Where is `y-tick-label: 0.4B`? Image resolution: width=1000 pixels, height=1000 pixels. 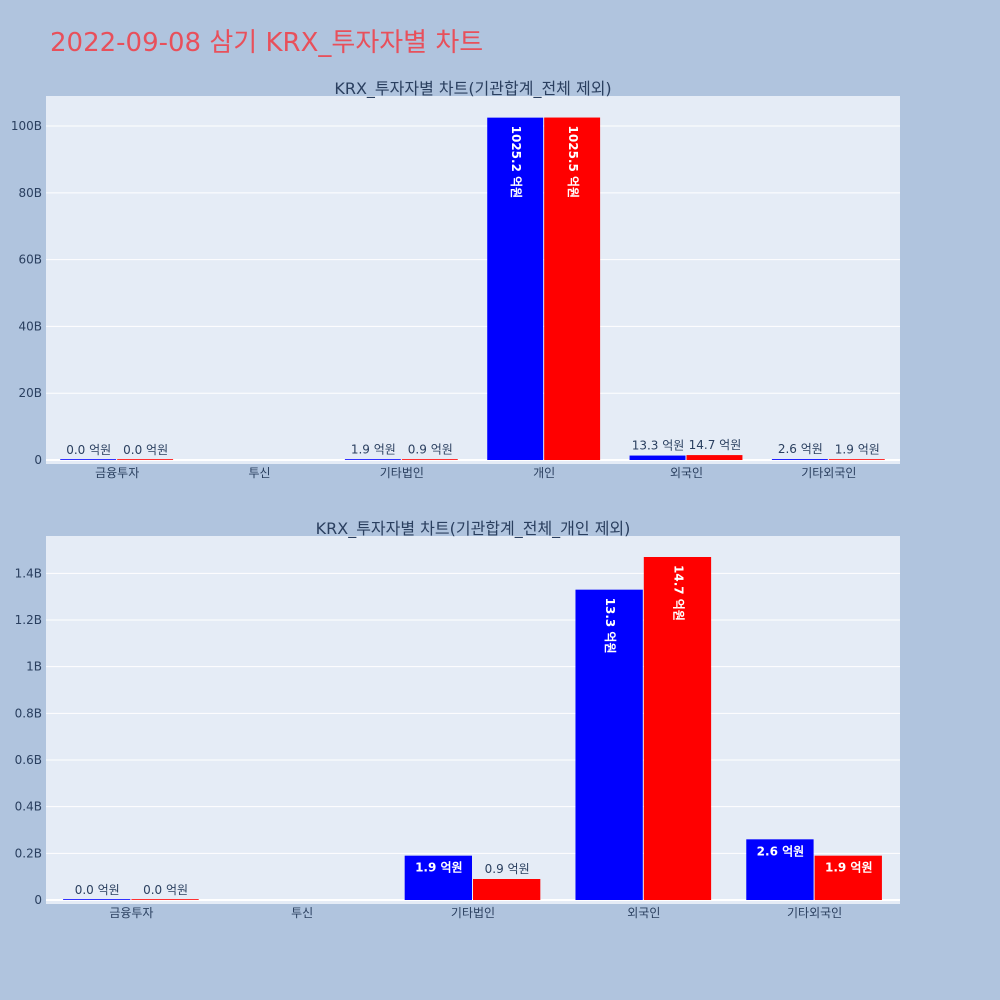 y-tick-label: 0.4B is located at coordinates (28, 807).